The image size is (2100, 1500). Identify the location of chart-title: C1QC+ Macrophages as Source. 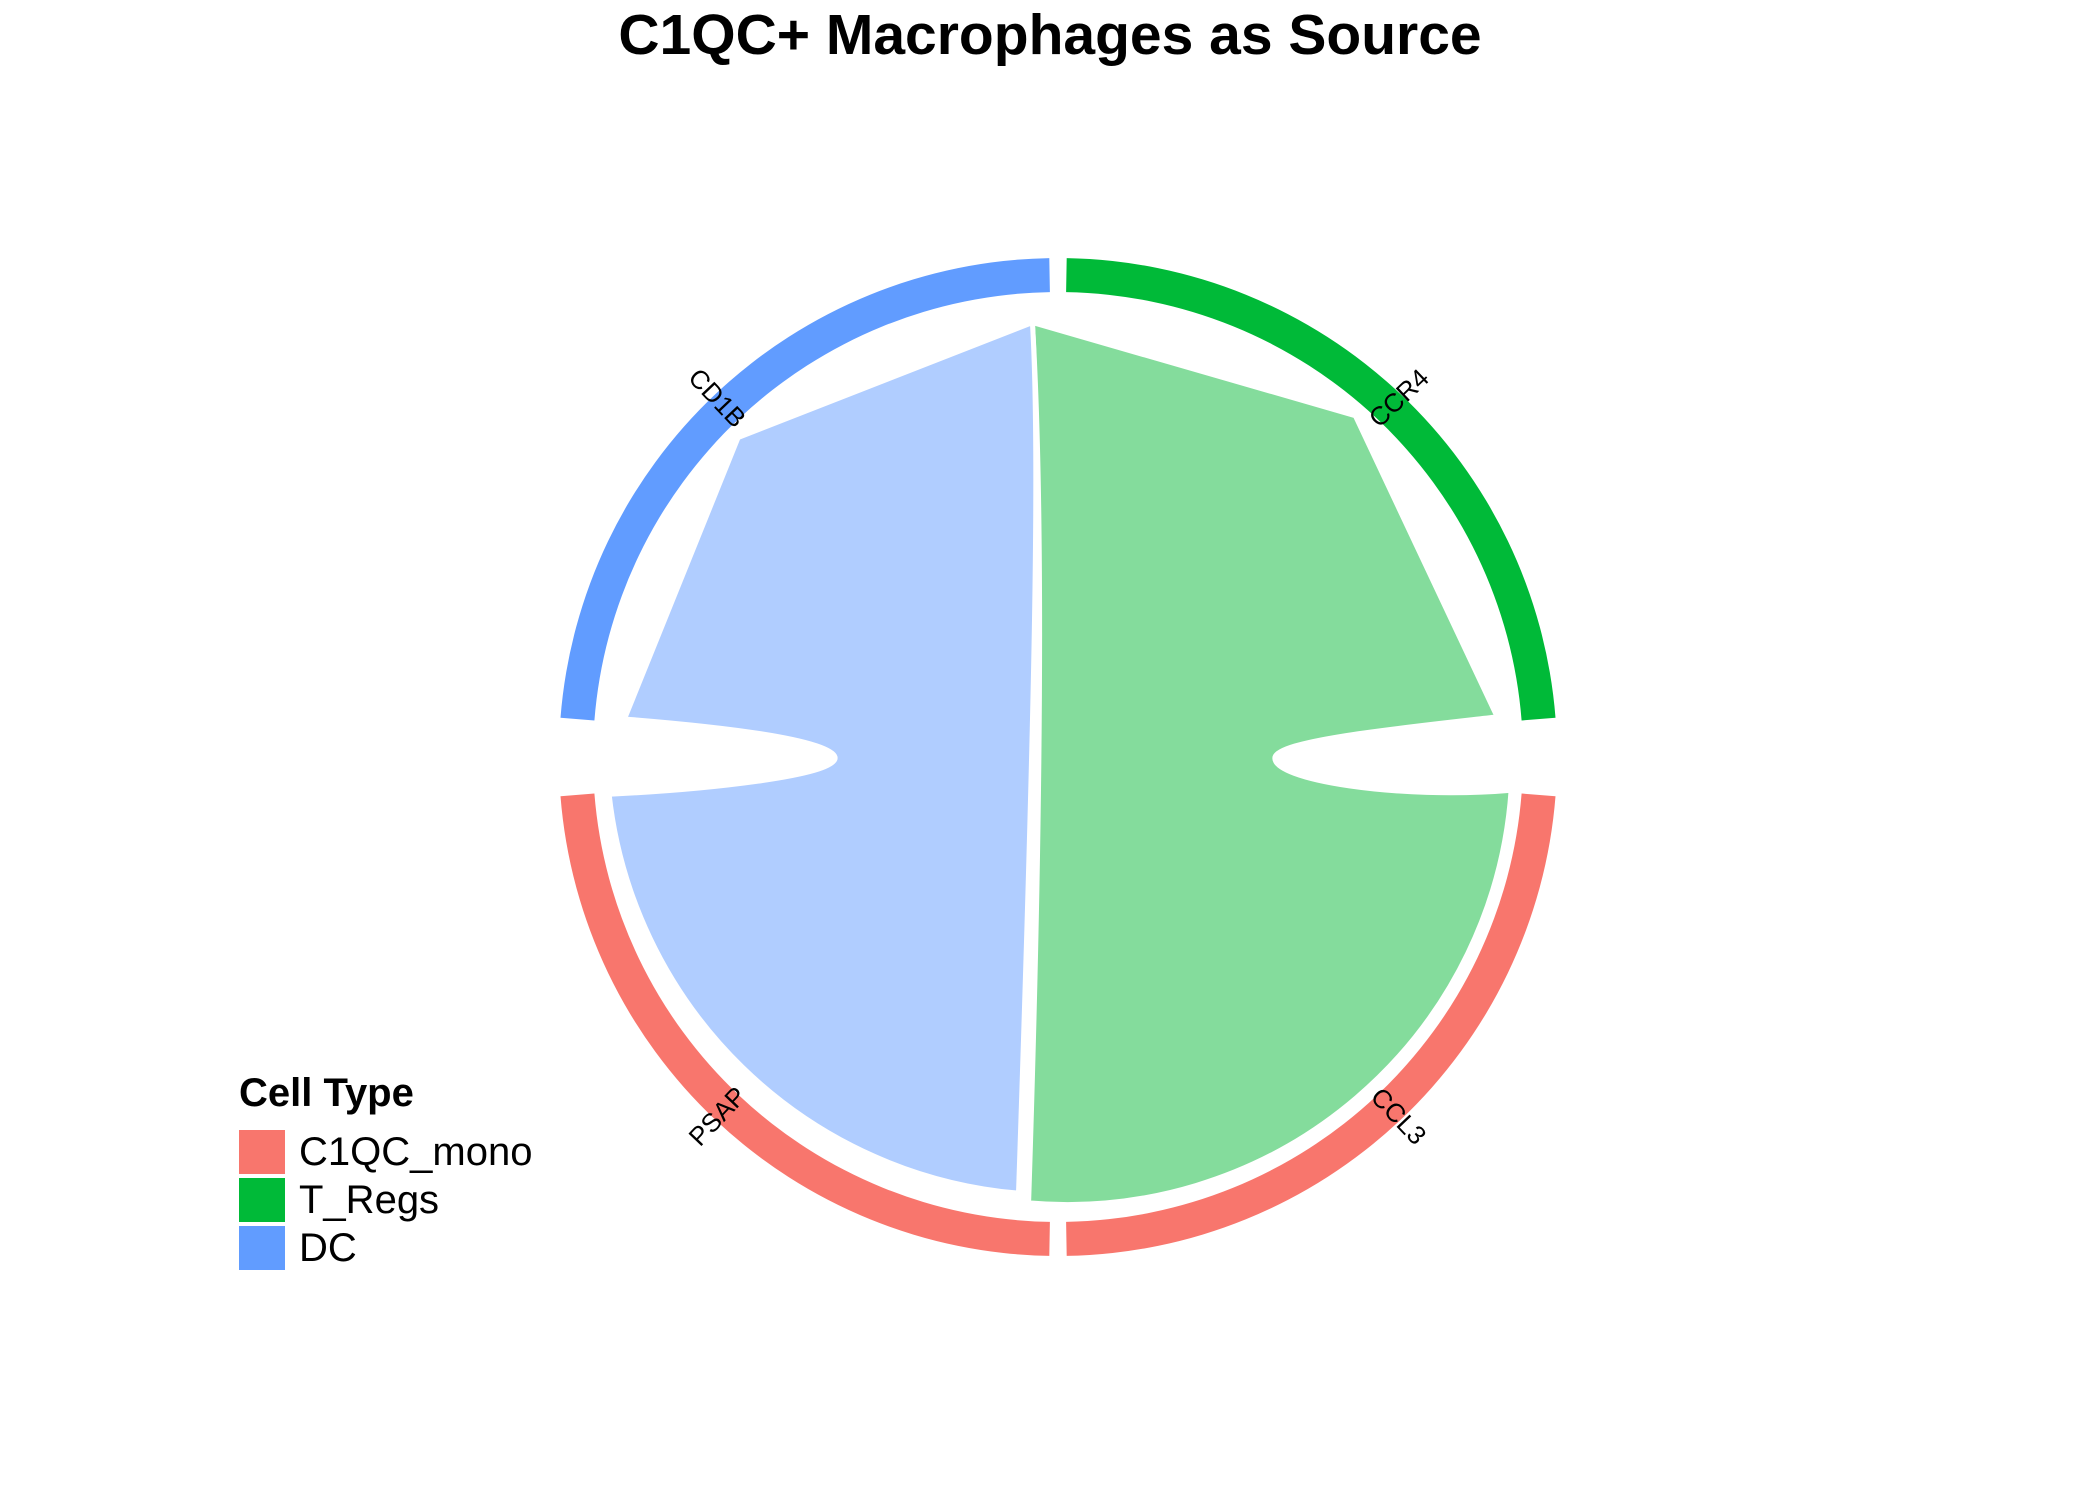
(1050, 35).